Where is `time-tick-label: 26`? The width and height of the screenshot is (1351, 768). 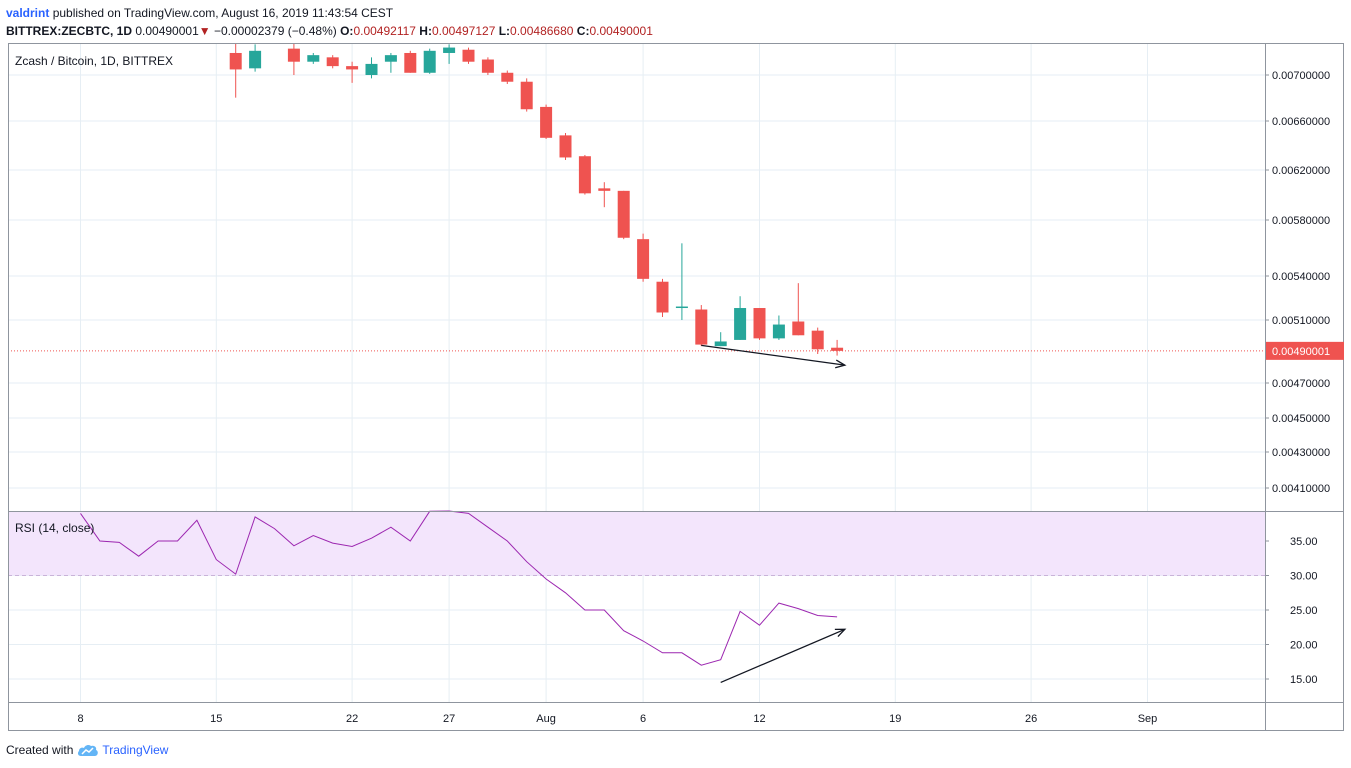 time-tick-label: 26 is located at coordinates (1031, 719).